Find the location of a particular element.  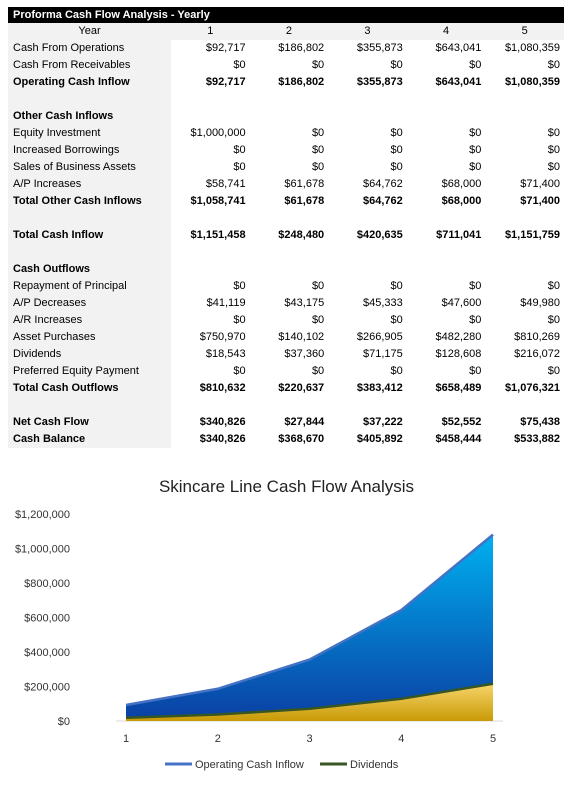

table-row: Equity Investment $1,000,000 $0 $0 $0 $0 is located at coordinates (286, 133).